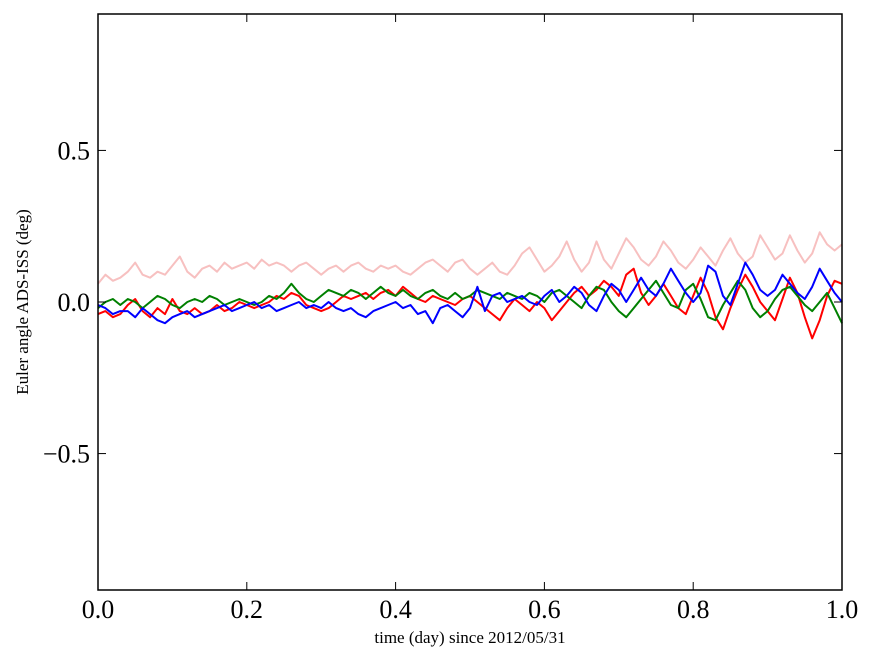 This screenshot has width=875, height=662. Describe the element at coordinates (842, 609) in the screenshot. I see `x-tick-label: 1.0` at that location.